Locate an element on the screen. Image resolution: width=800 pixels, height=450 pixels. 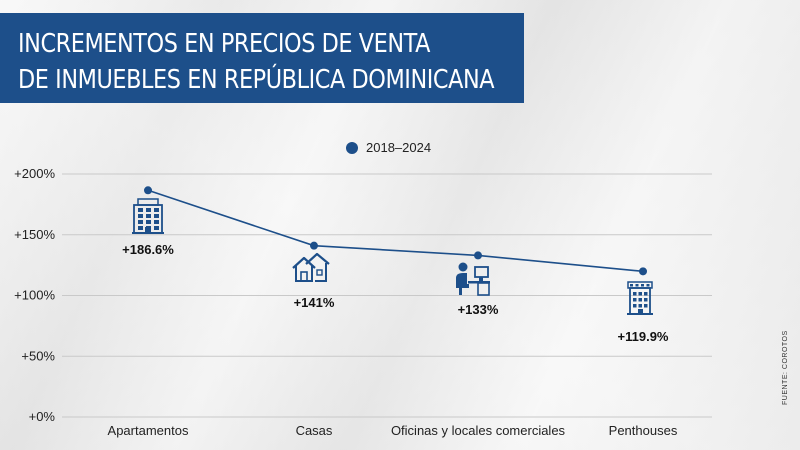
penthouse-building-icon is located at coordinates (640, 298).